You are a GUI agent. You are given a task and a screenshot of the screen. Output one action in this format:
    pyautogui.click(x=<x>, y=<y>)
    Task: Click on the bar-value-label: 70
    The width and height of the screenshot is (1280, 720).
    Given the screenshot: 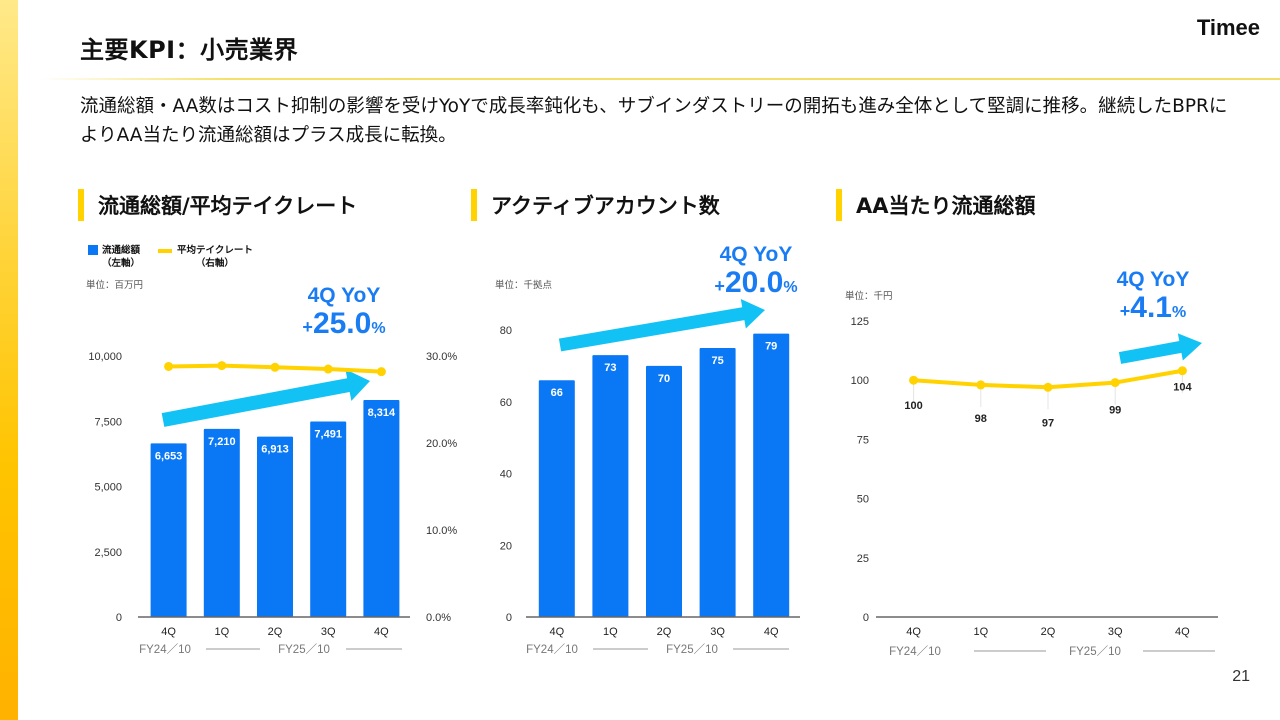 What is the action you would take?
    pyautogui.click(x=664, y=379)
    